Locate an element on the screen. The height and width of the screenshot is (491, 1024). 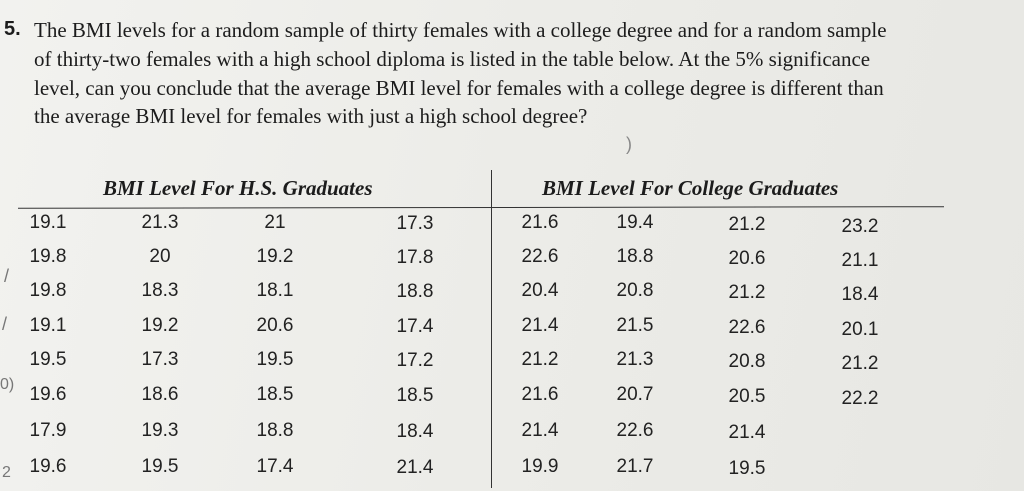
college-bmi-cell: 19.9 is located at coordinates (540, 466).